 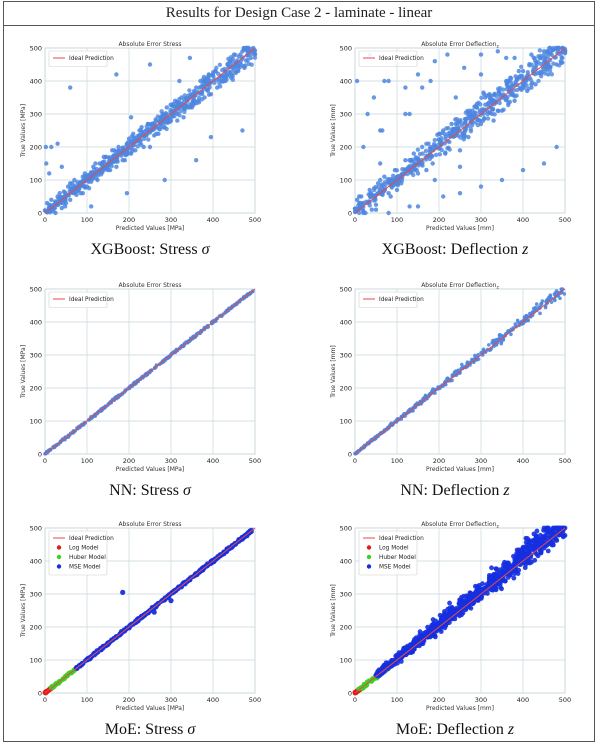 I want to click on x-tick-label: 300, so click(x=171, y=461).